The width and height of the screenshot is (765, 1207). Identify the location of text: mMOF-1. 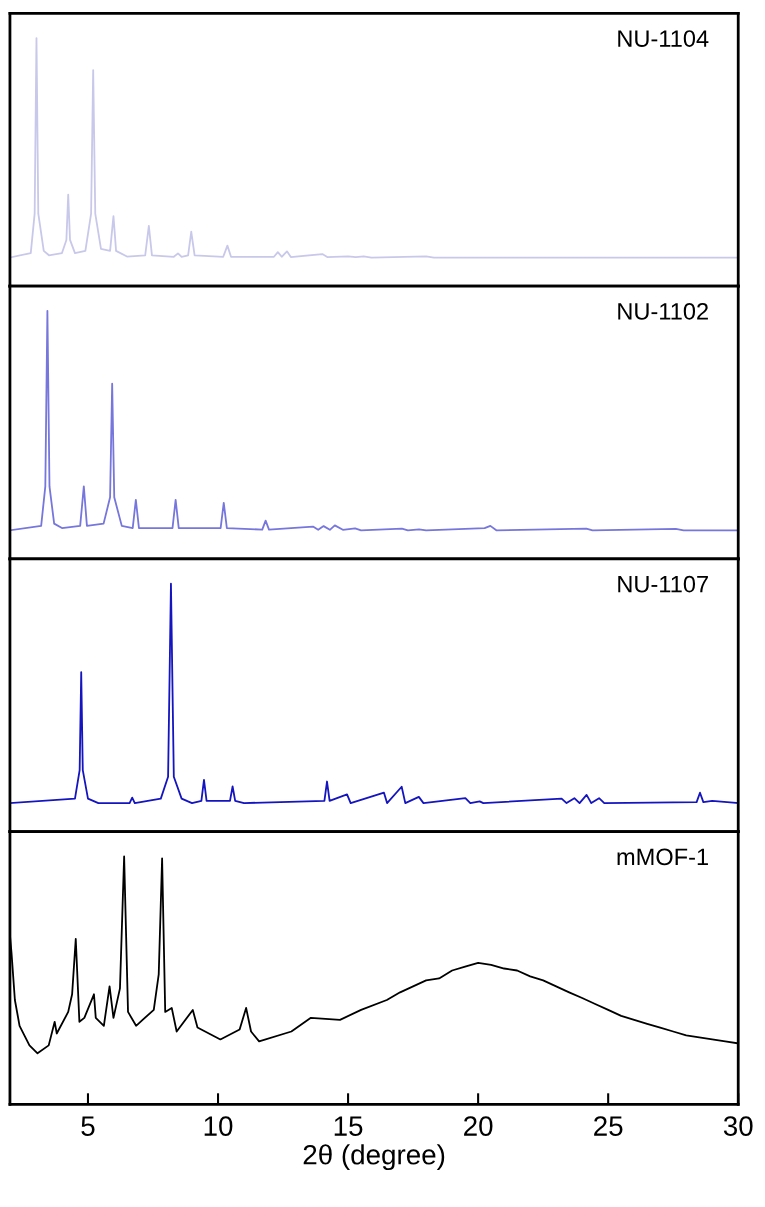
(662, 857).